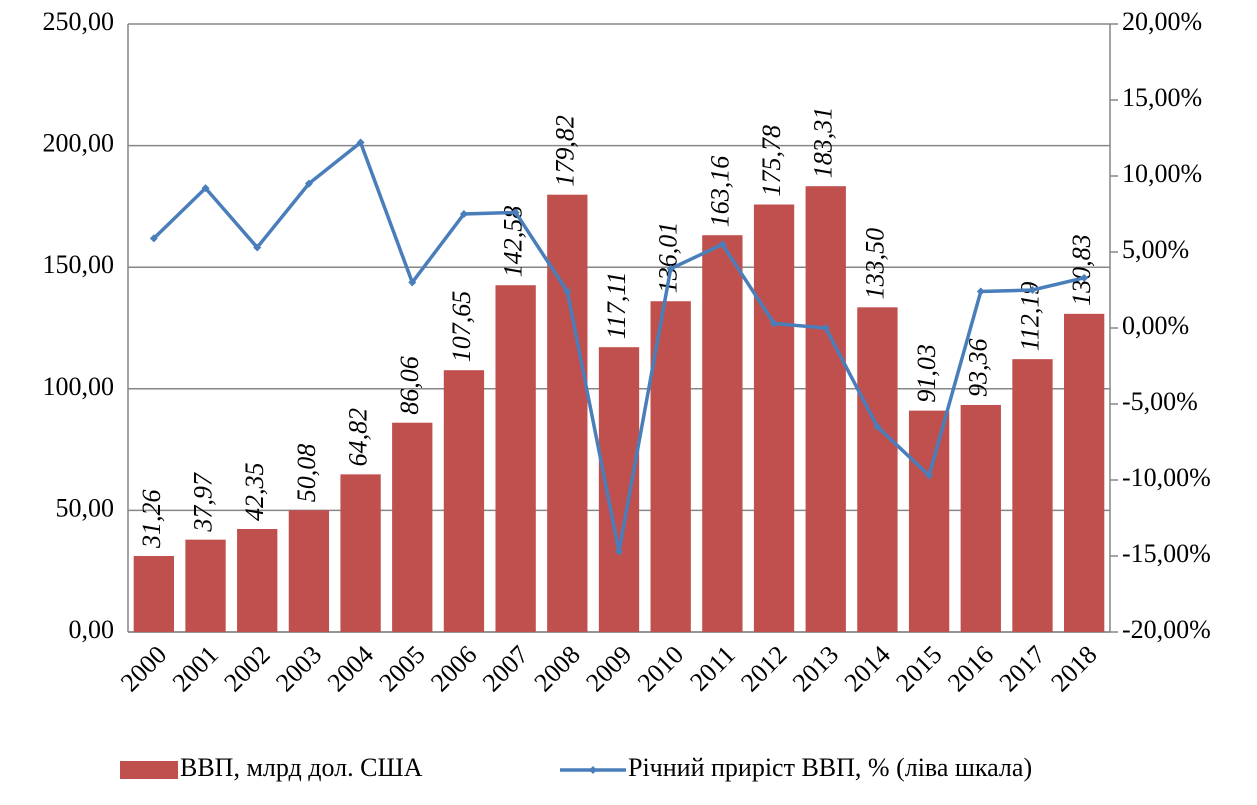 This screenshot has height=805, width=1257. I want to click on x-tick-label: 2005, so click(401, 668).